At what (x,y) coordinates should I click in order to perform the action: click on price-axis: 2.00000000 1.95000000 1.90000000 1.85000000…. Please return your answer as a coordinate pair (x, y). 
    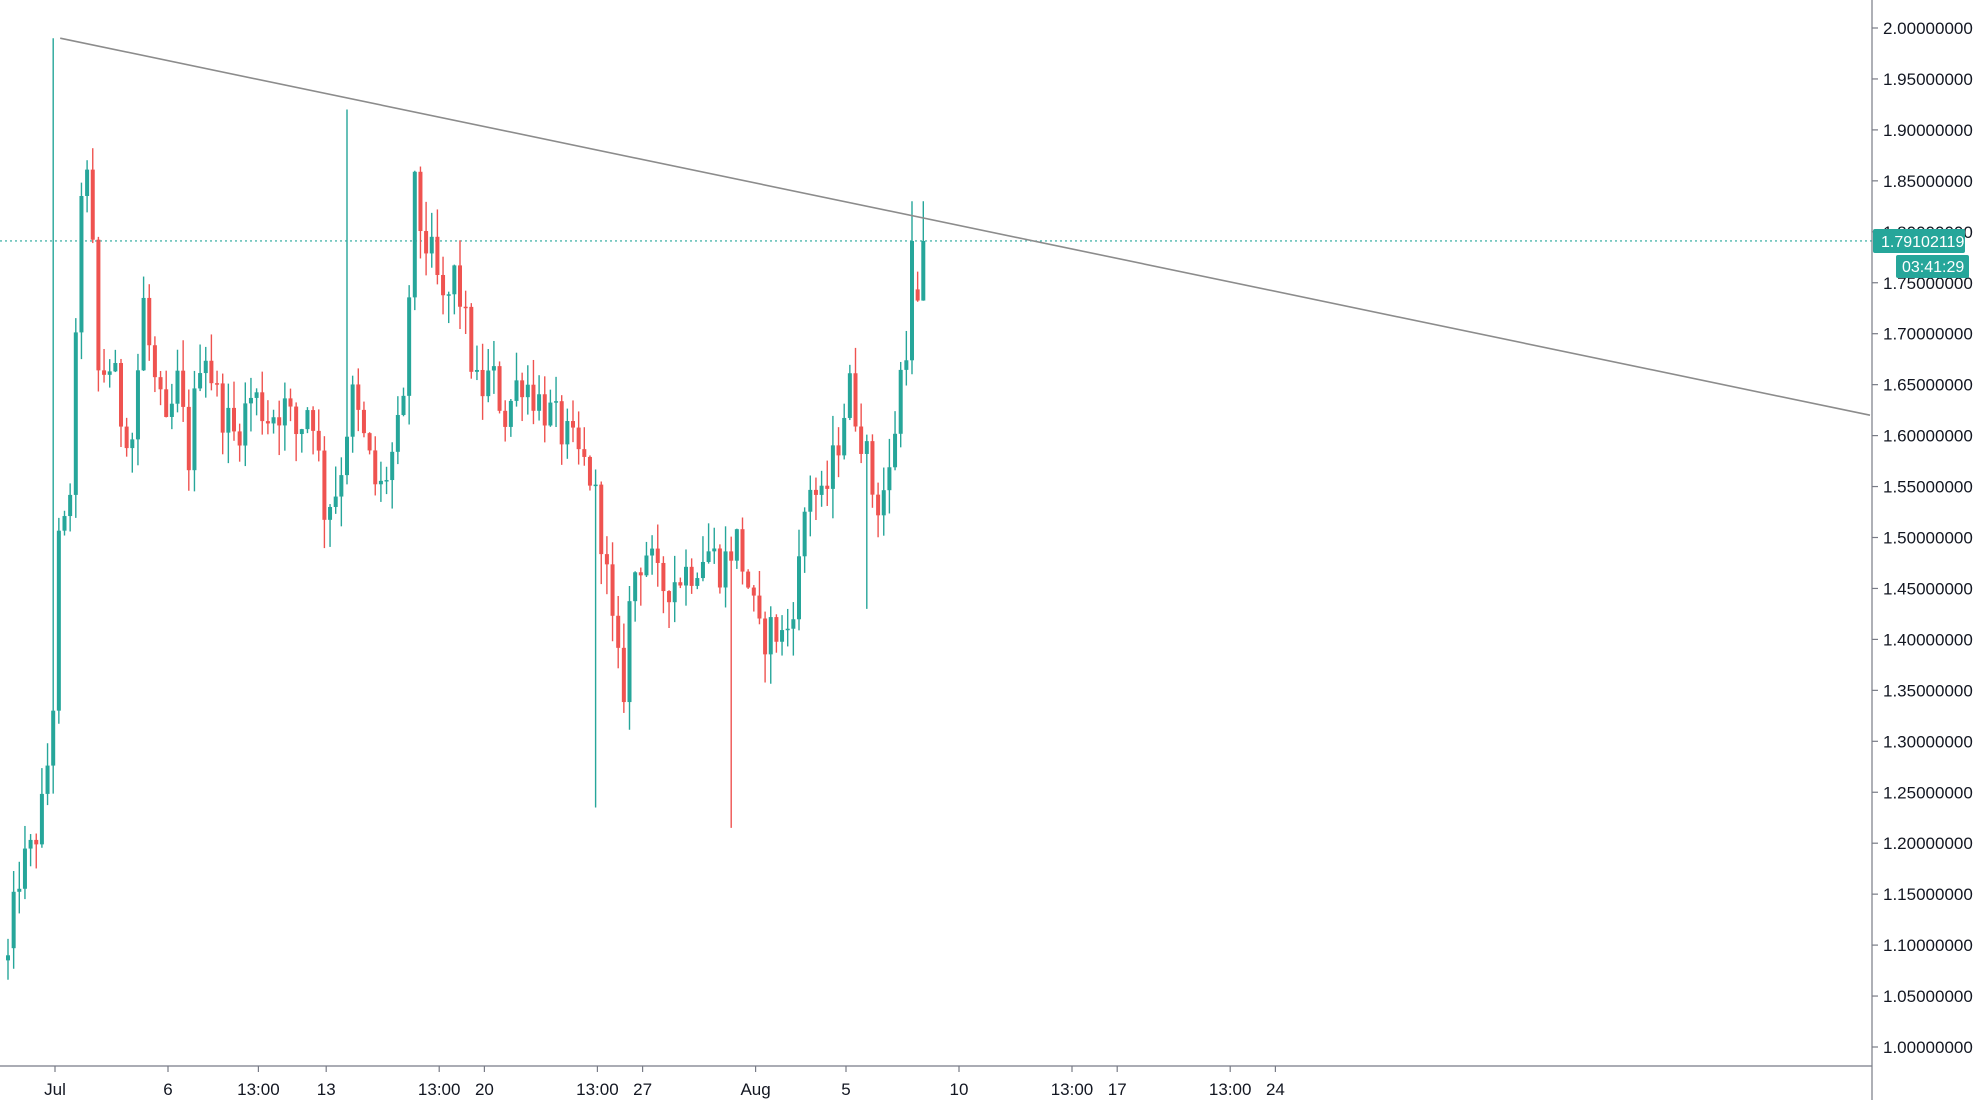
    Looking at the image, I should click on (1922, 550).